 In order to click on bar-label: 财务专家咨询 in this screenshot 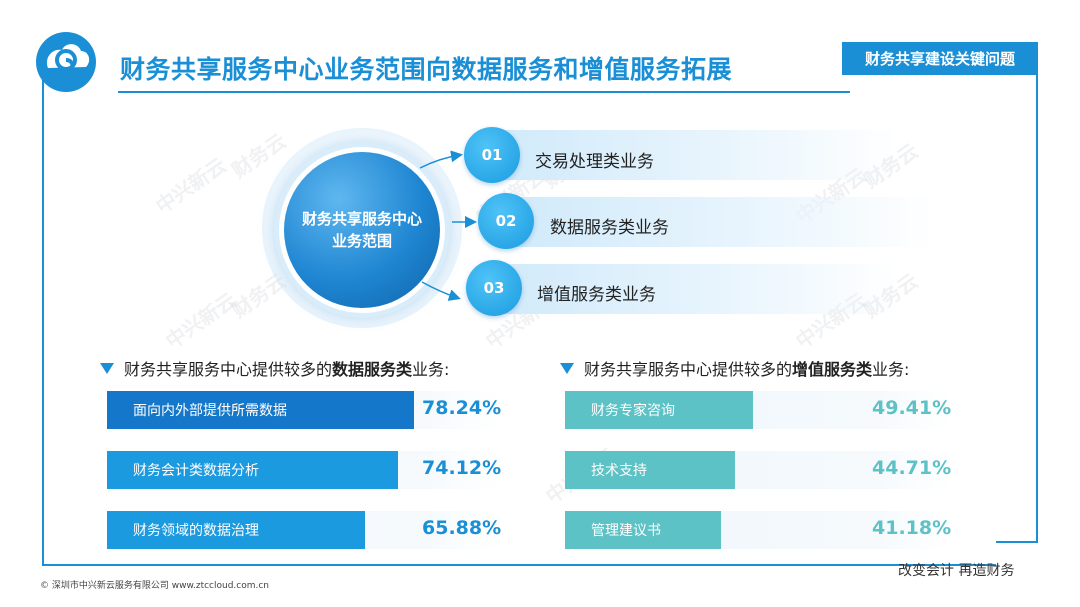, I will do `click(633, 411)`.